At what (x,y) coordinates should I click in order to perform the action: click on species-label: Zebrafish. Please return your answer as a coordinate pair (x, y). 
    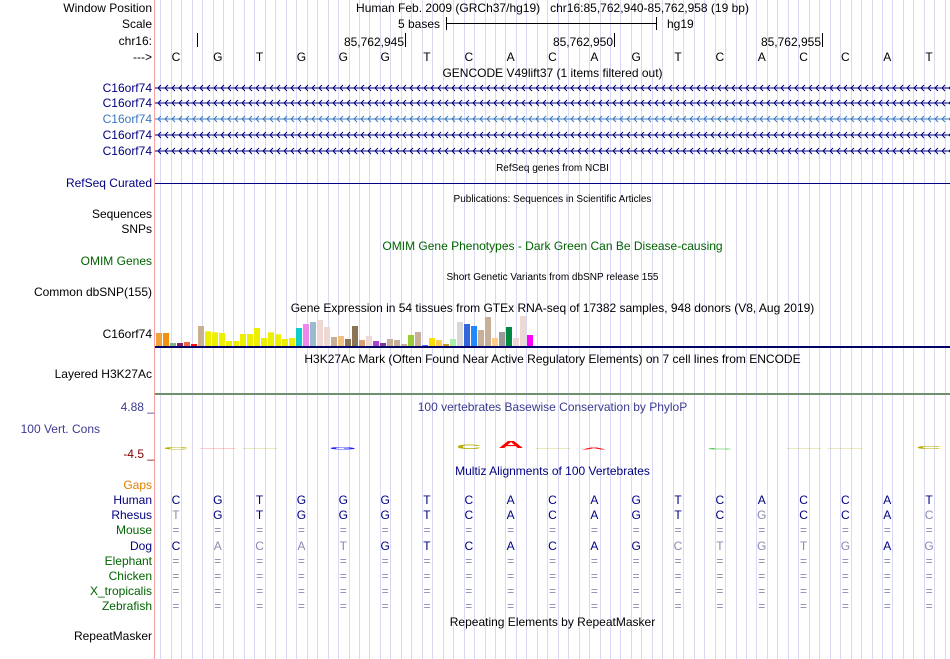
    Looking at the image, I should click on (126, 606).